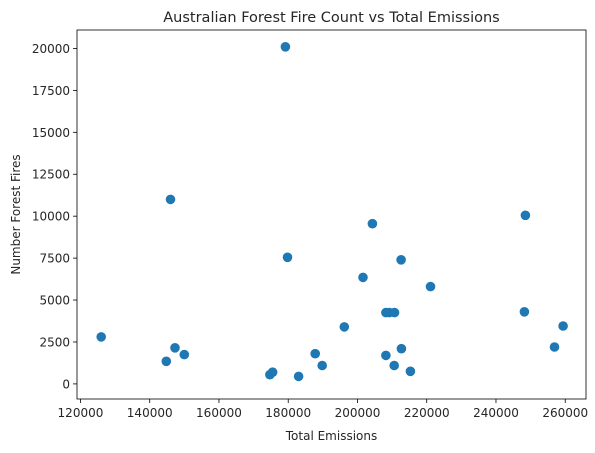 This screenshot has width=595, height=453. I want to click on y-axis-label: Number Forest Fires, so click(16, 214).